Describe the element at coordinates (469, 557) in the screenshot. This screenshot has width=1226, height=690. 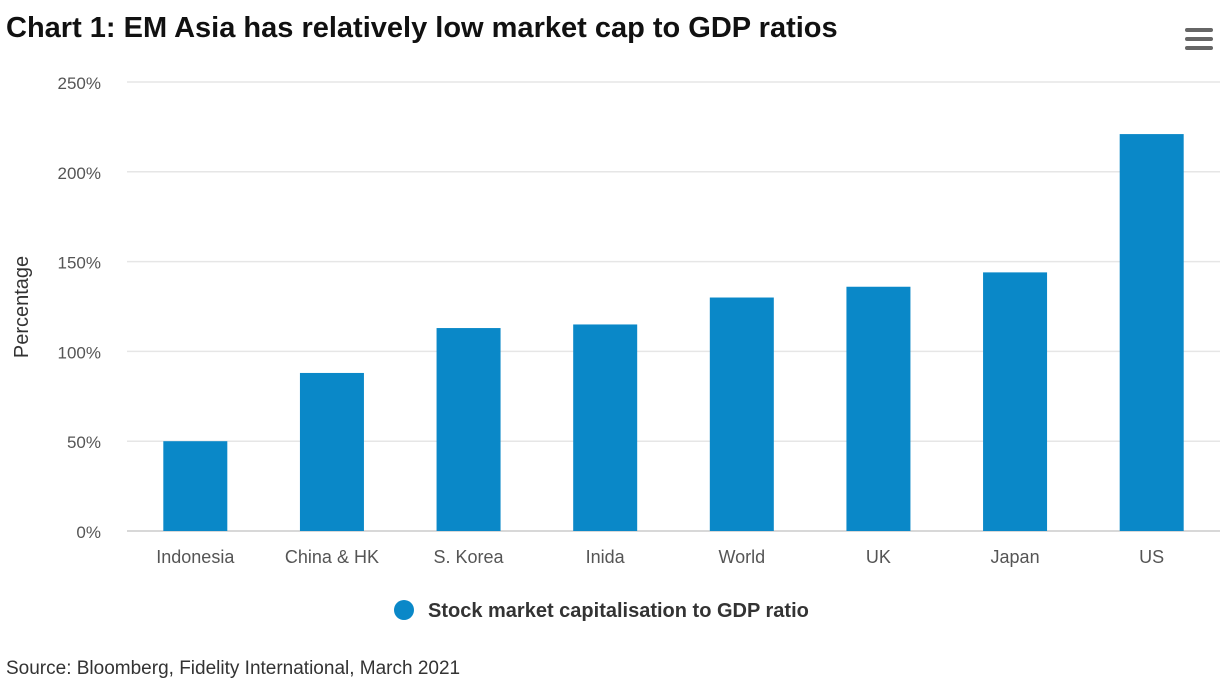
I see `x-tick-label: S. Korea` at that location.